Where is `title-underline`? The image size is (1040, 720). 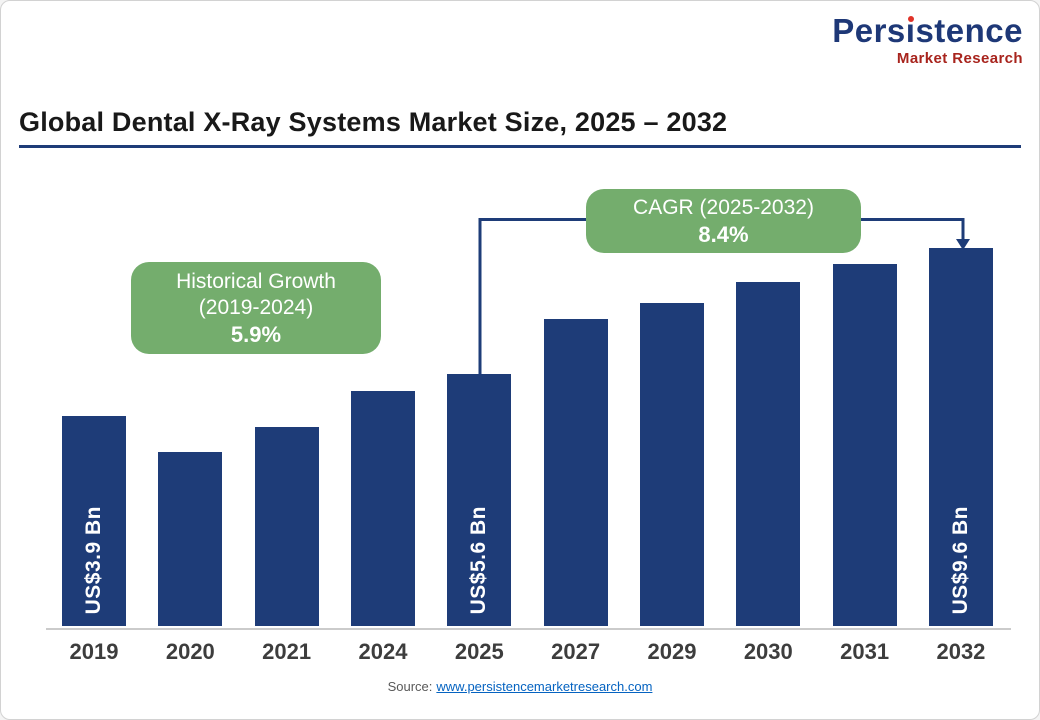 title-underline is located at coordinates (520, 146).